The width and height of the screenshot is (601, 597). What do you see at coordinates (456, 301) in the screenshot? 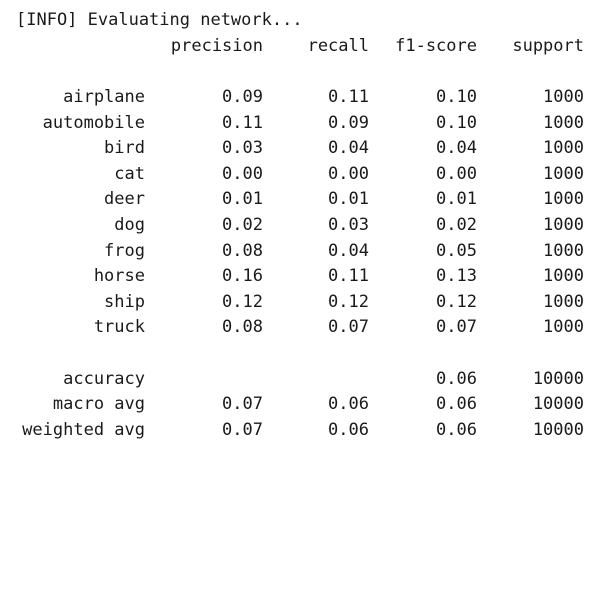
I see `row-f1-score: 0.12` at bounding box center [456, 301].